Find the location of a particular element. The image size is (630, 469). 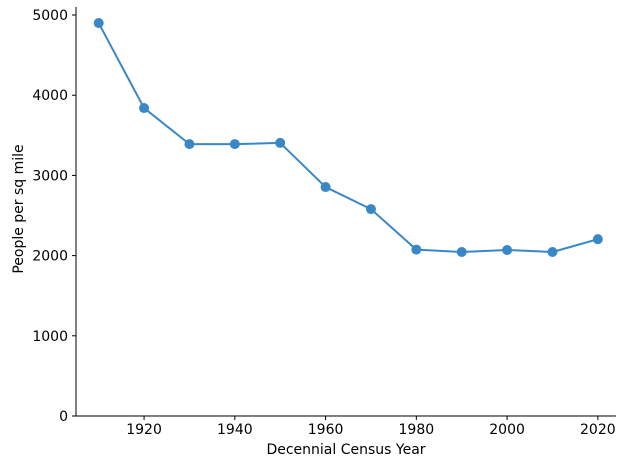

x-tick-label: 1960 is located at coordinates (326, 430).